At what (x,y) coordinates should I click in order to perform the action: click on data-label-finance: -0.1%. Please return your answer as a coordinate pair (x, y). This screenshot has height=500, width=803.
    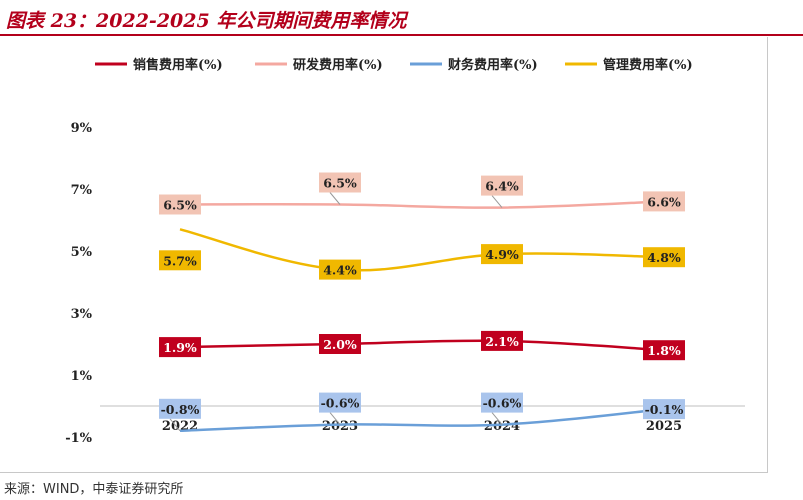
    Looking at the image, I should click on (664, 409).